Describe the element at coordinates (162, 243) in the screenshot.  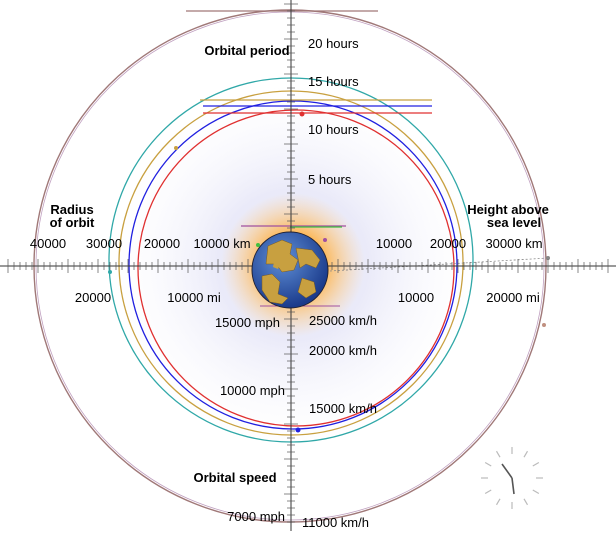
I see `radius-km-label: 20000` at that location.